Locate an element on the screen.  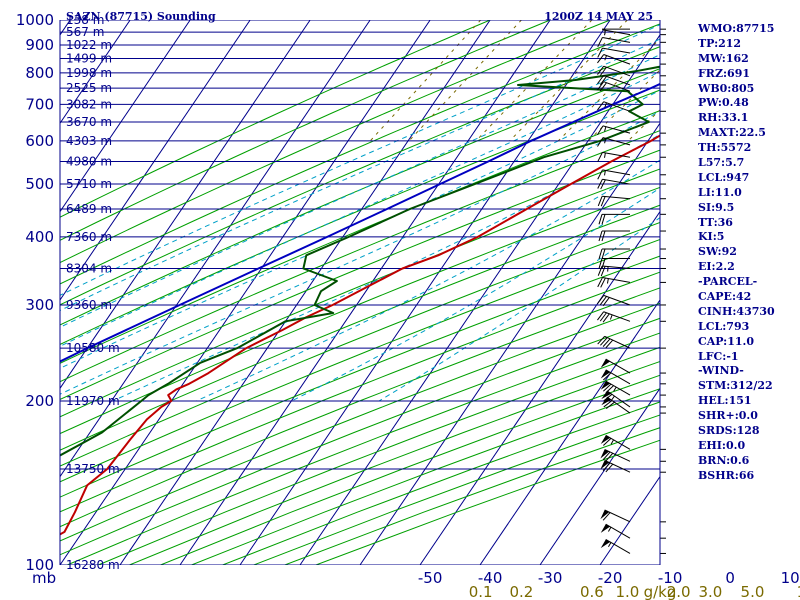
index-item: TT:36 is located at coordinates (715, 222).